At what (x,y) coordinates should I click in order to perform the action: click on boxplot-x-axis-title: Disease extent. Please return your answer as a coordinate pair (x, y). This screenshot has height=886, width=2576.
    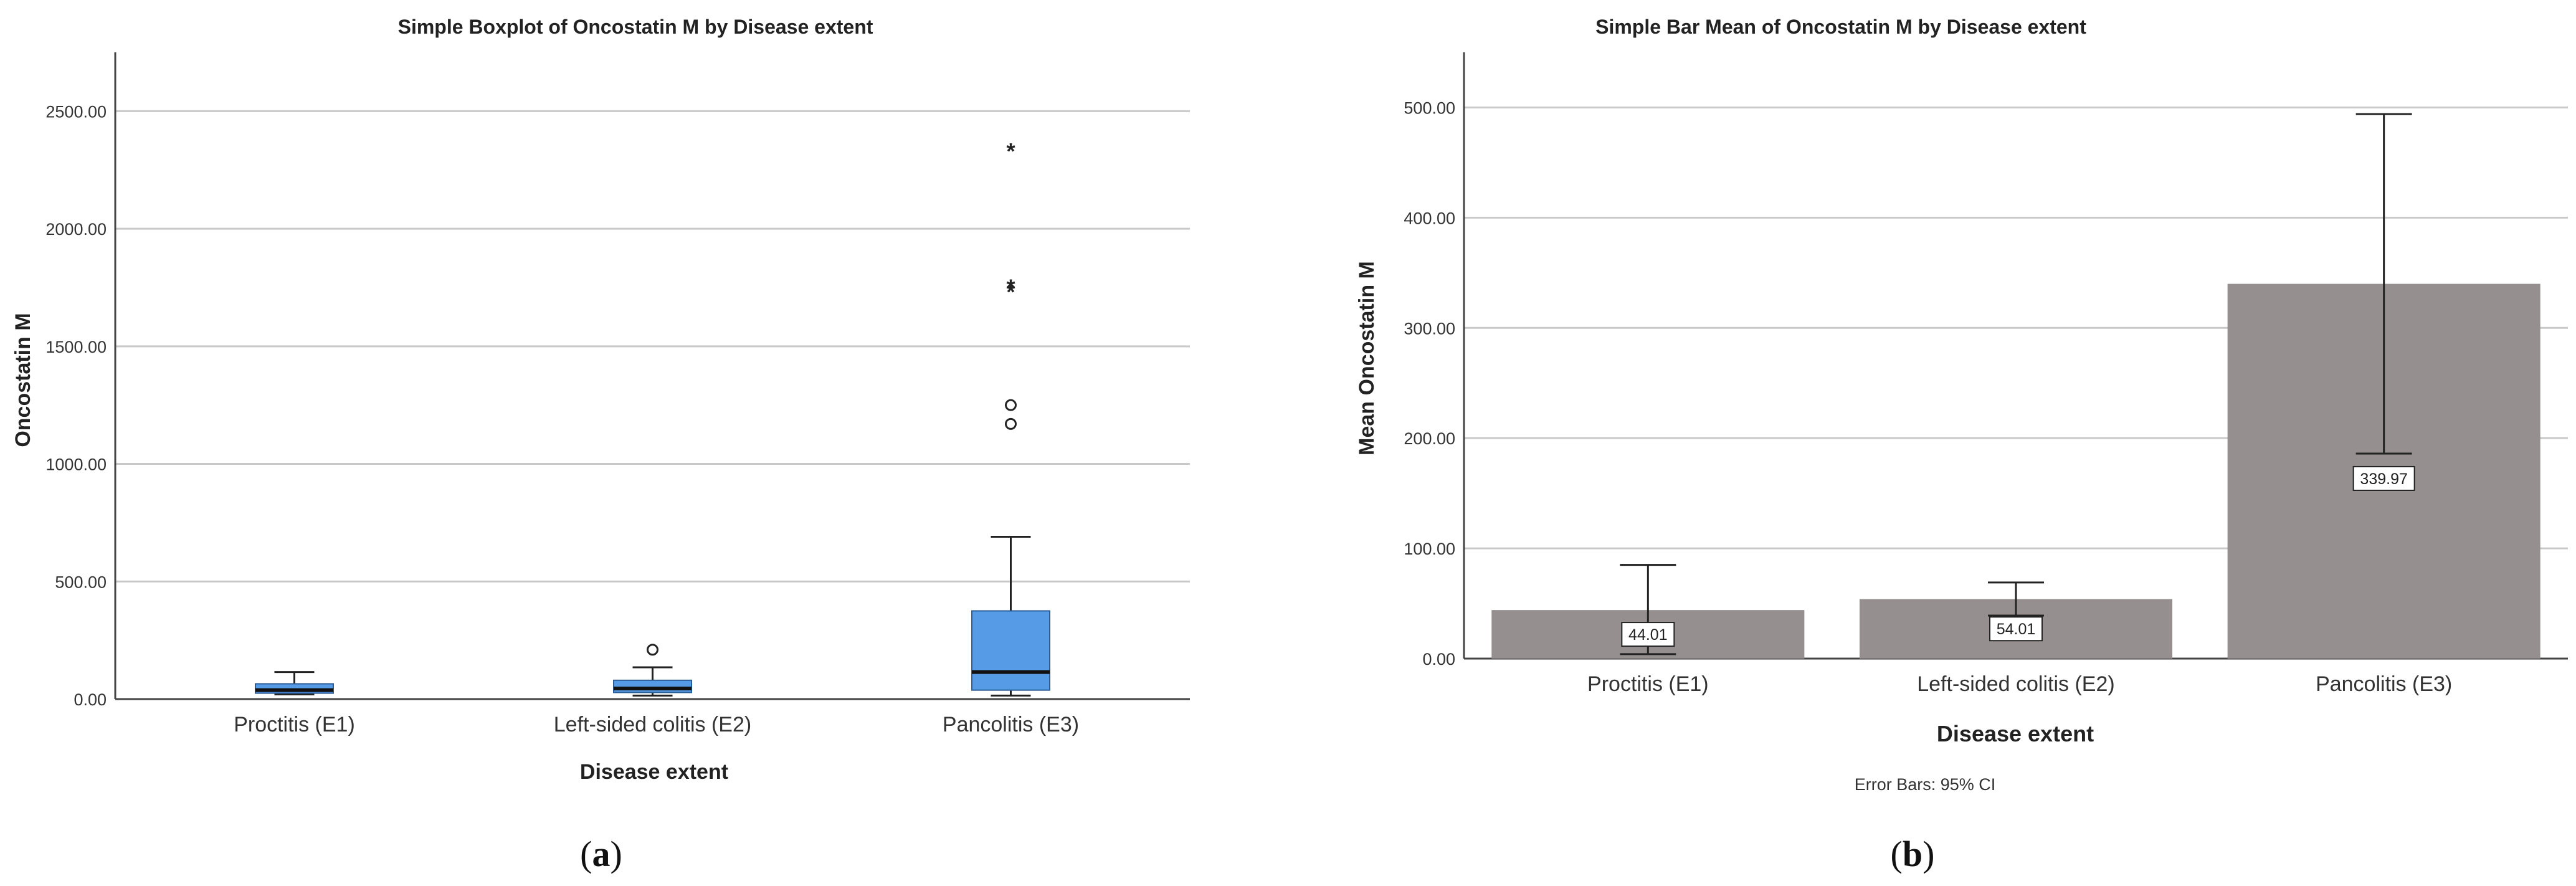
    Looking at the image, I should click on (654, 772).